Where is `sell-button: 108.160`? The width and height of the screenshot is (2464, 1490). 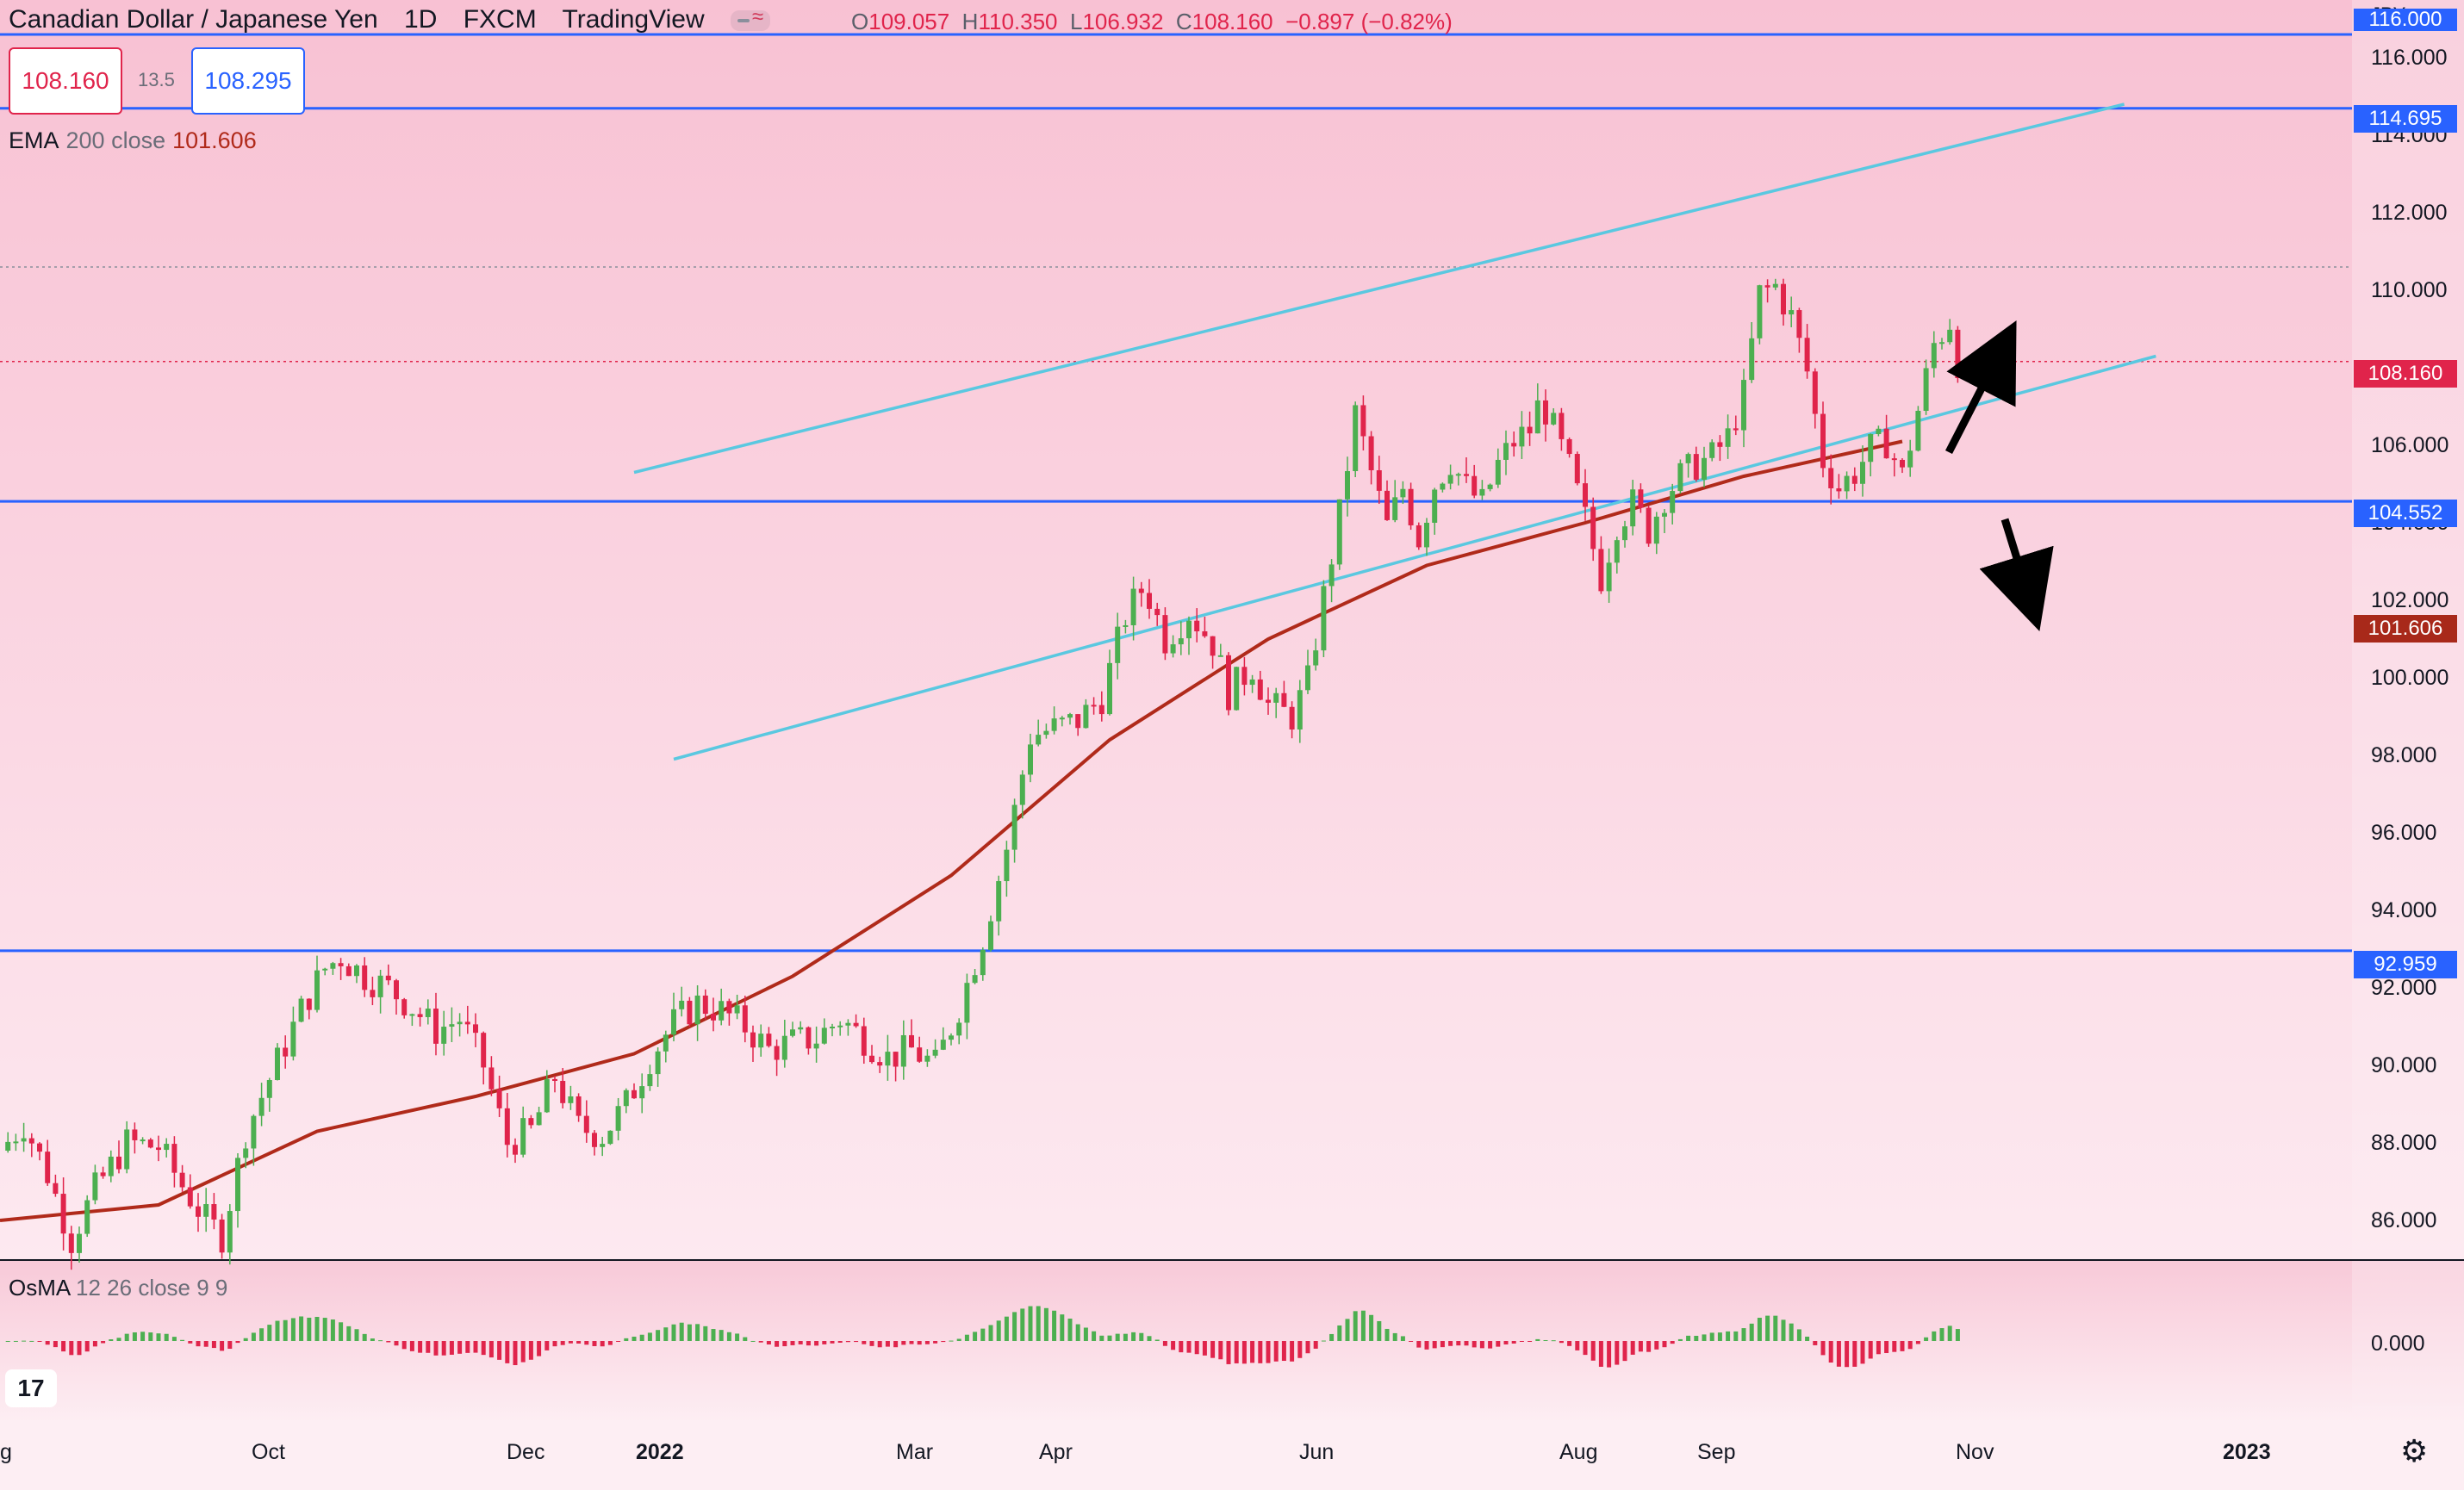 sell-button: 108.160 is located at coordinates (66, 81).